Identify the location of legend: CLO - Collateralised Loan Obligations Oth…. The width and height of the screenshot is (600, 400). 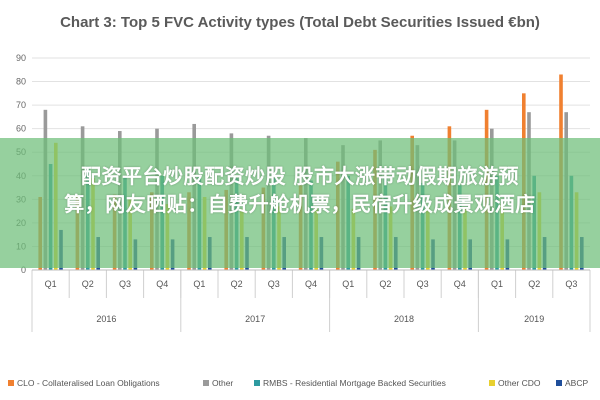
(303, 384).